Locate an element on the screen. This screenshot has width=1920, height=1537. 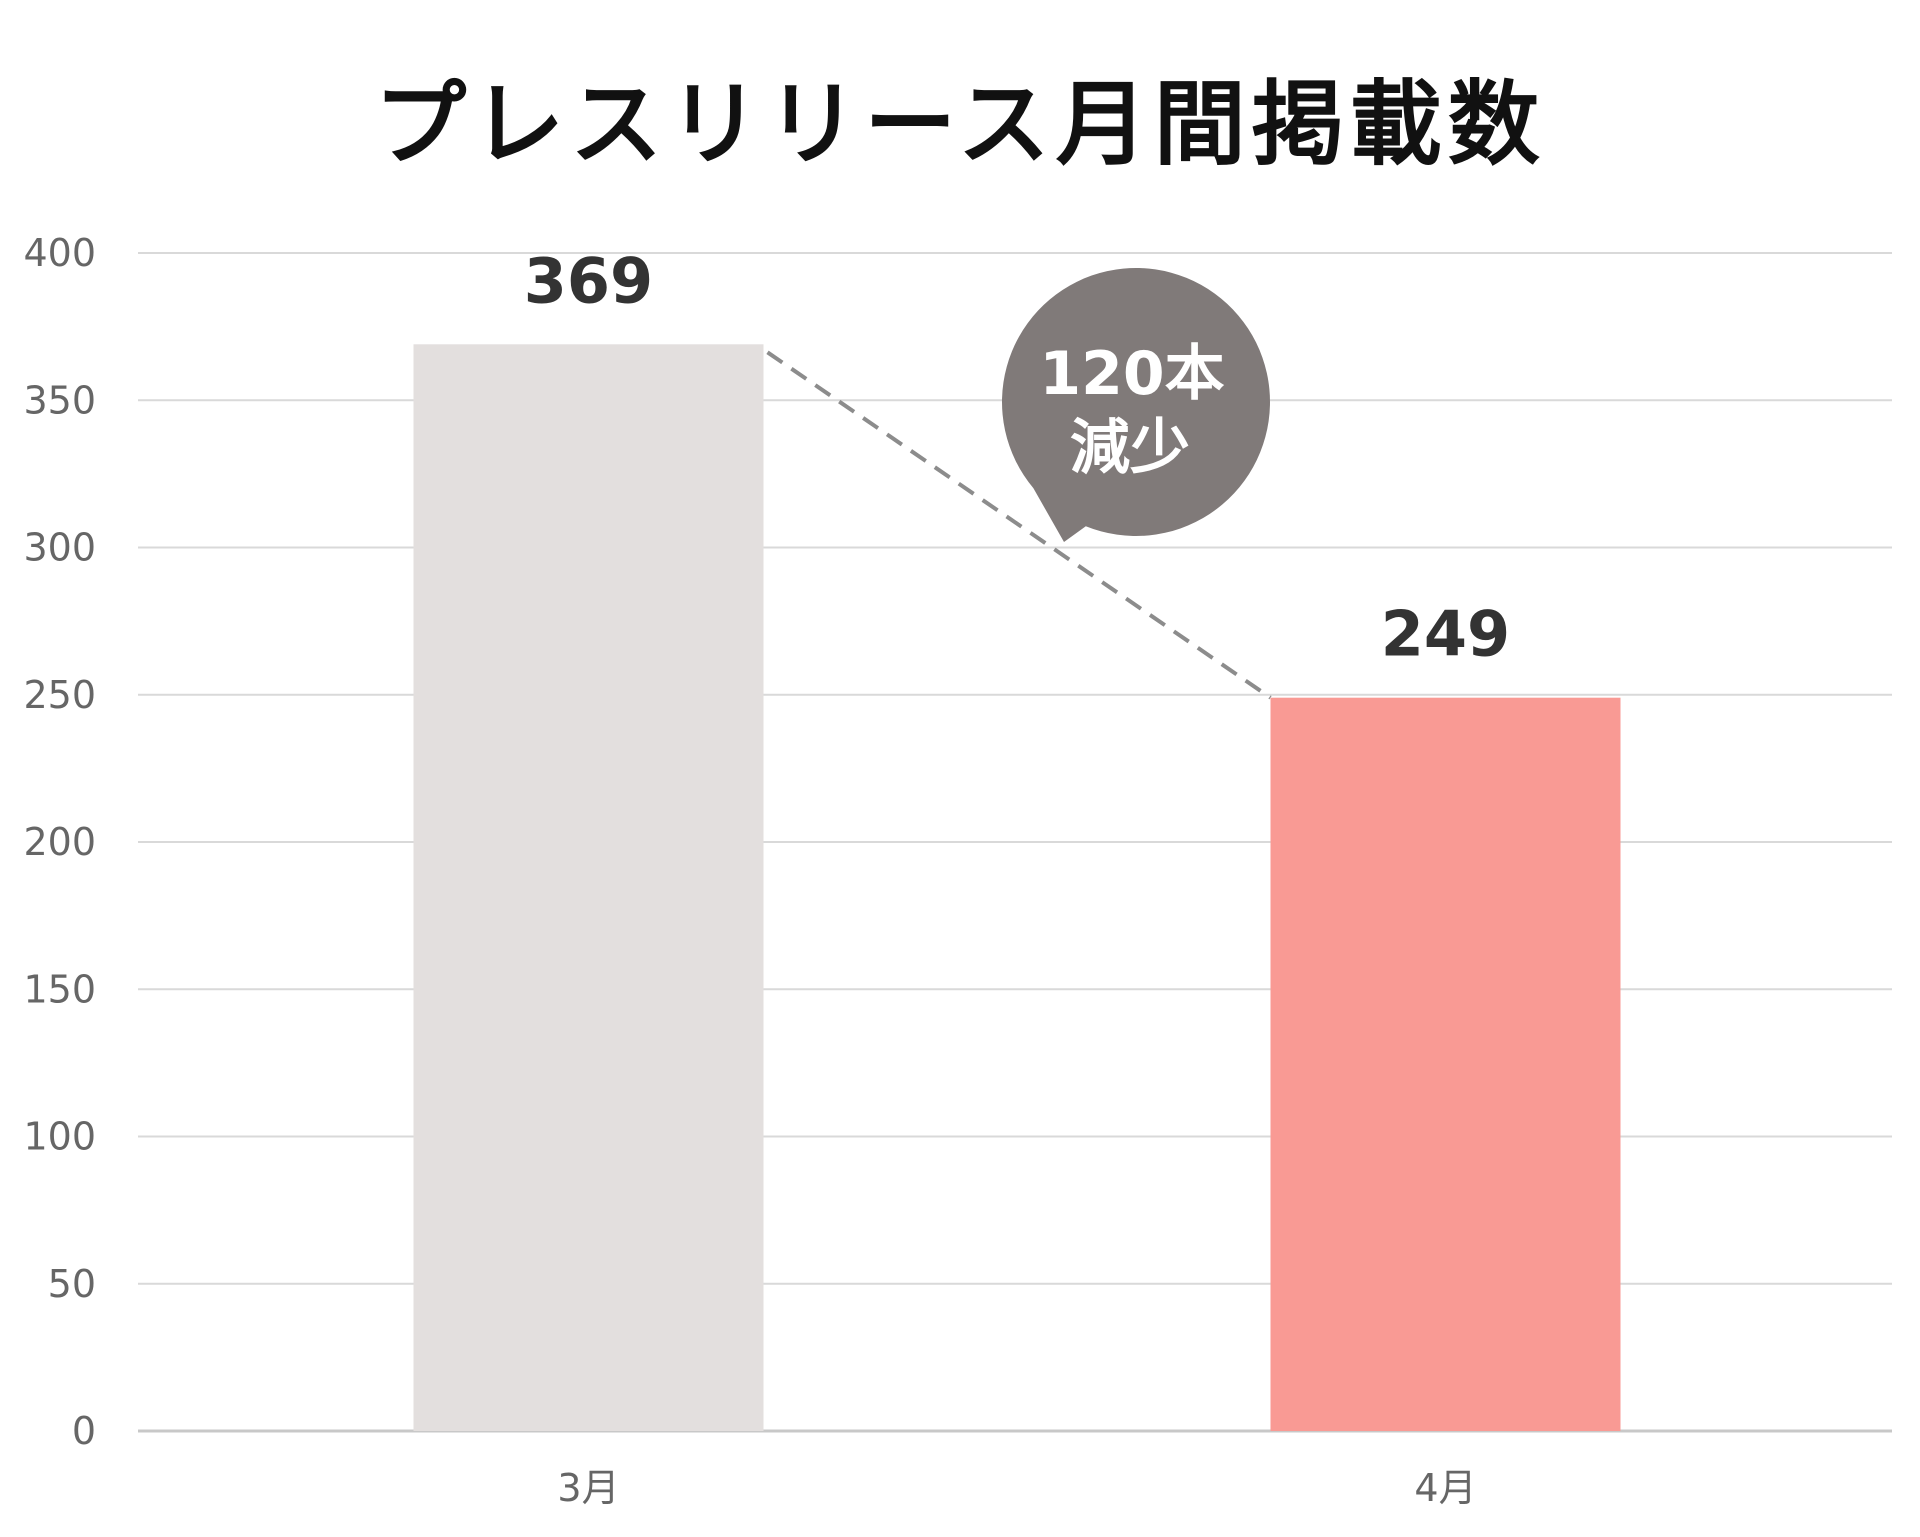
x-category-label: 3月 is located at coordinates (588, 1488).